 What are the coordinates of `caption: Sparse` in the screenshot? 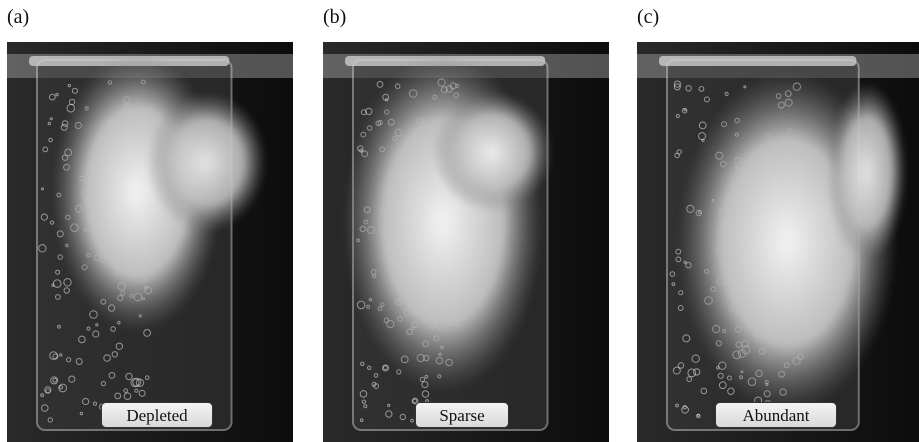 It's located at (462, 415).